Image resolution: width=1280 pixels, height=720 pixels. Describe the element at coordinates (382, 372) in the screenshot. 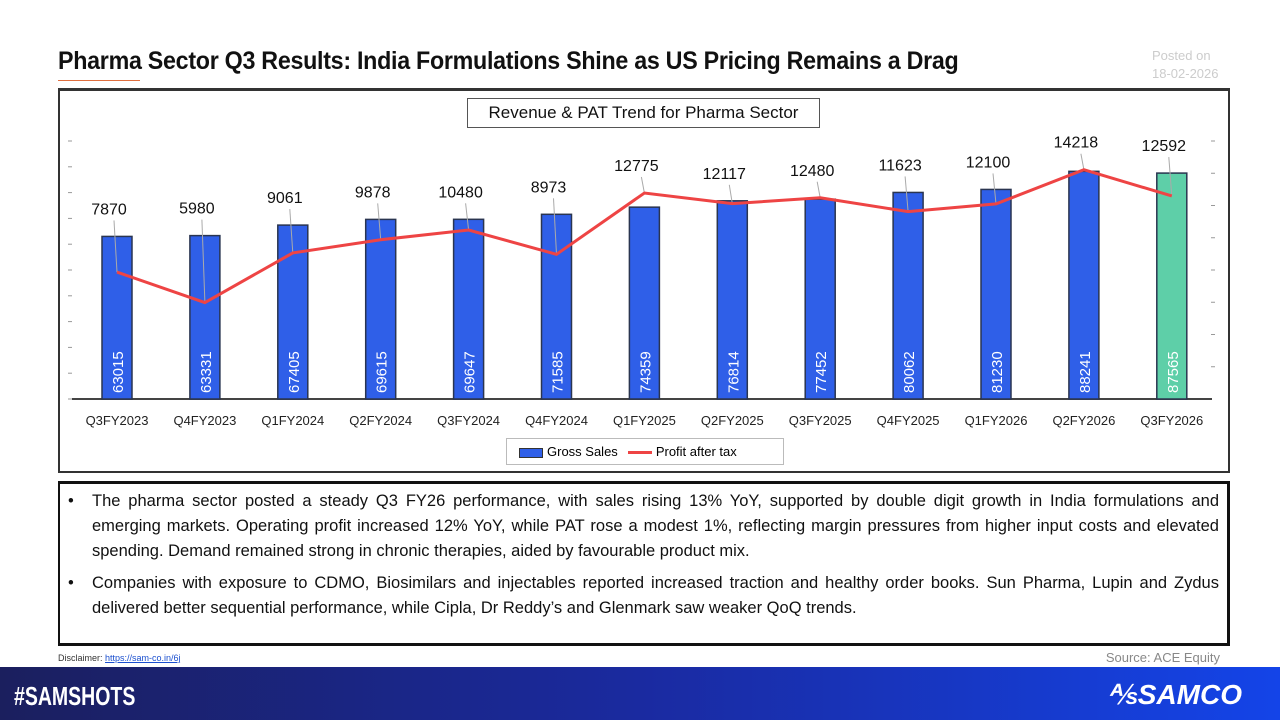

I see `bar-data-label: 69615` at that location.